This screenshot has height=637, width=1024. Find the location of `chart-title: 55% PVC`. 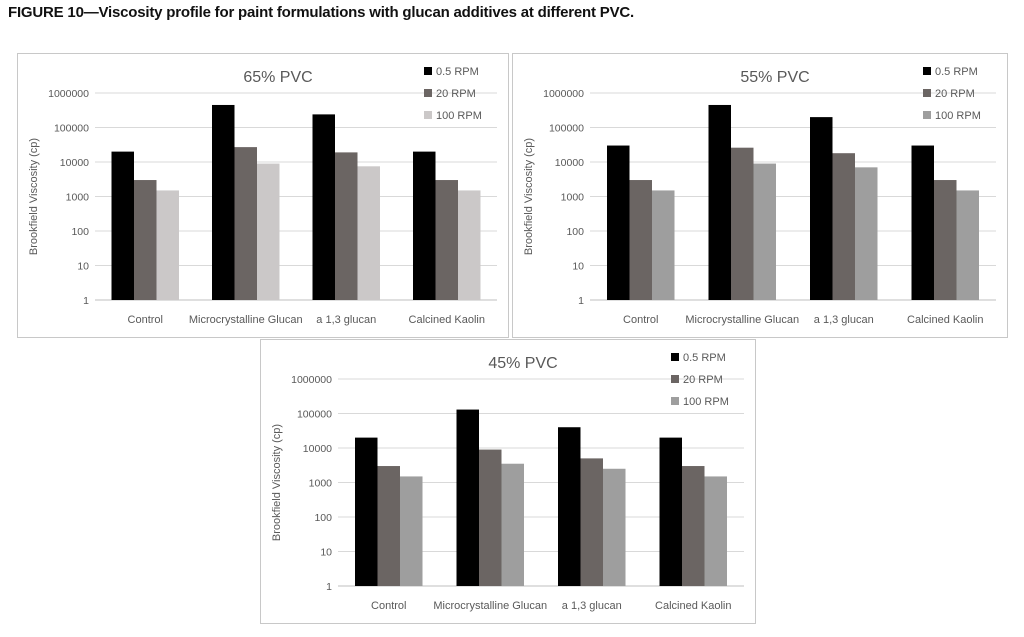

chart-title: 55% PVC is located at coordinates (774, 77).